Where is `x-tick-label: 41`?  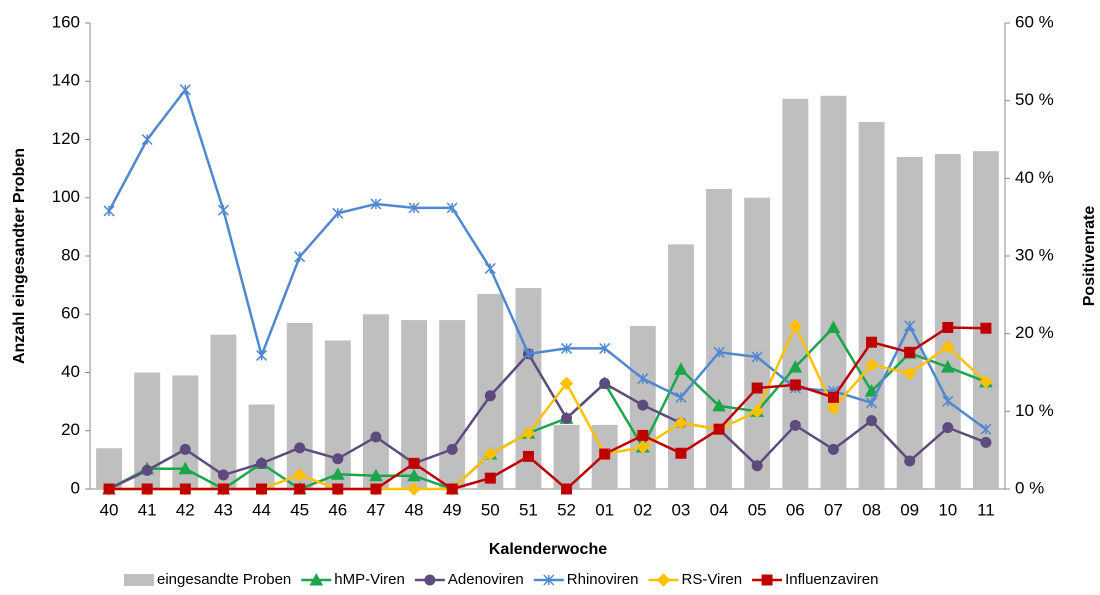
x-tick-label: 41 is located at coordinates (147, 509).